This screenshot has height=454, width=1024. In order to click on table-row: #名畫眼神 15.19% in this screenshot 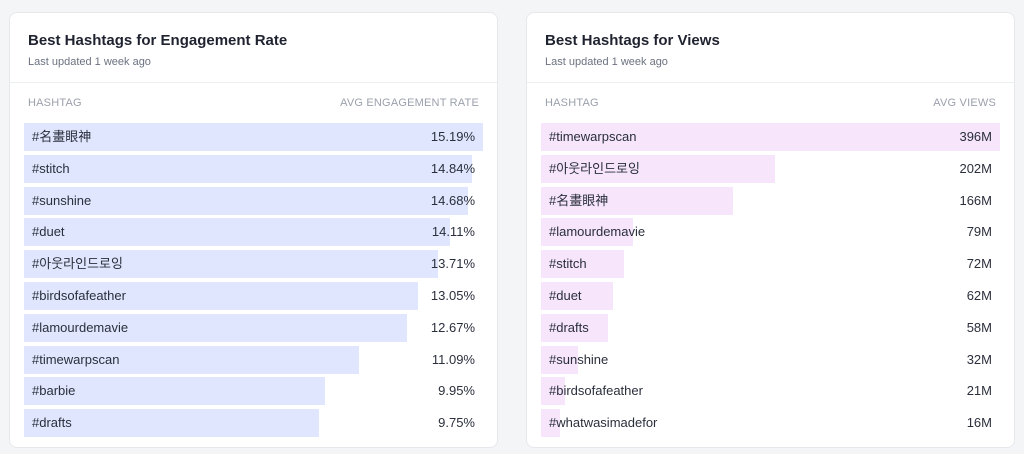, I will do `click(253, 137)`.